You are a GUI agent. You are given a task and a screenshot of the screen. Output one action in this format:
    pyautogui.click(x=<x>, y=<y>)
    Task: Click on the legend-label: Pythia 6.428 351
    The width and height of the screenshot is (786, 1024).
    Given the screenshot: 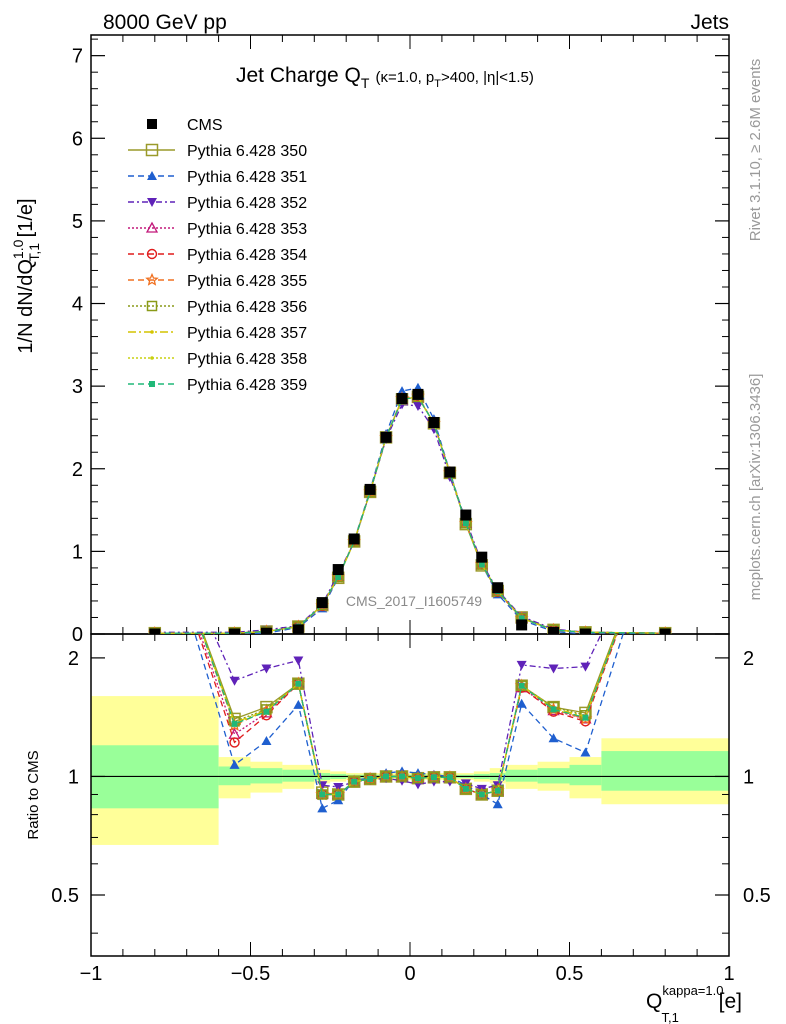 What is the action you would take?
    pyautogui.click(x=247, y=177)
    